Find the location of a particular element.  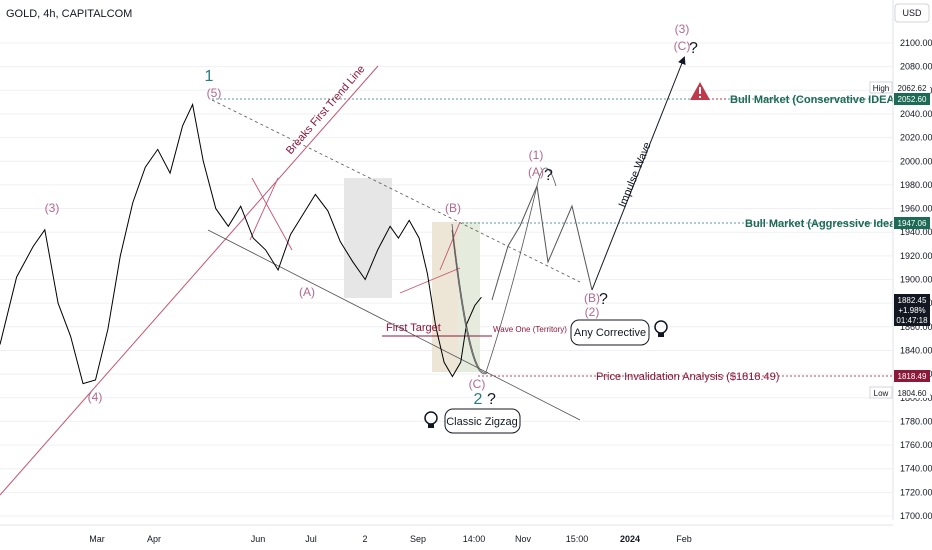

svg-text: High is located at coordinates (881, 88).